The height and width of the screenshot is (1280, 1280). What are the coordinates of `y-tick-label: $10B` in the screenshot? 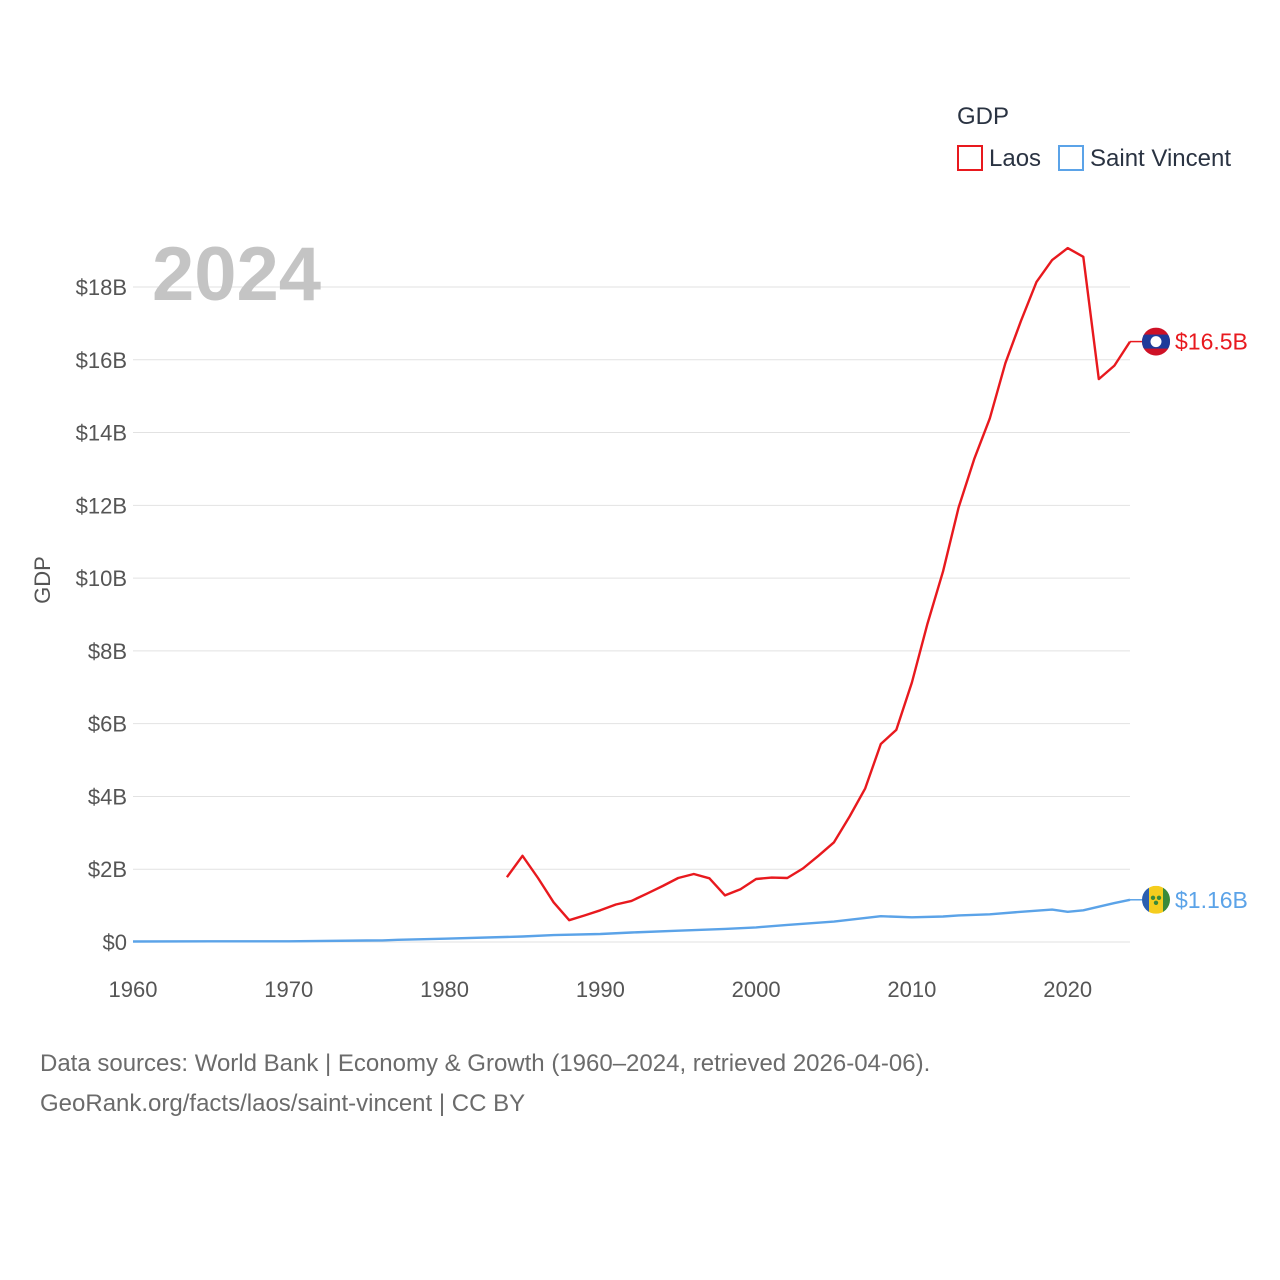 It's located at (101, 578).